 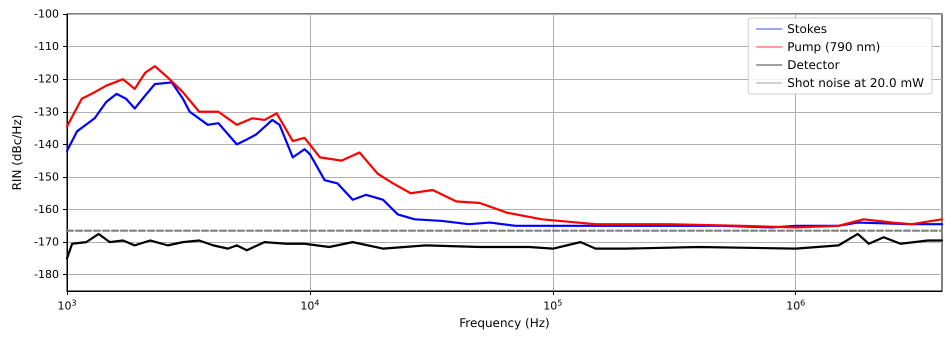 I want to click on y-tick-label: -180, so click(x=46, y=275).